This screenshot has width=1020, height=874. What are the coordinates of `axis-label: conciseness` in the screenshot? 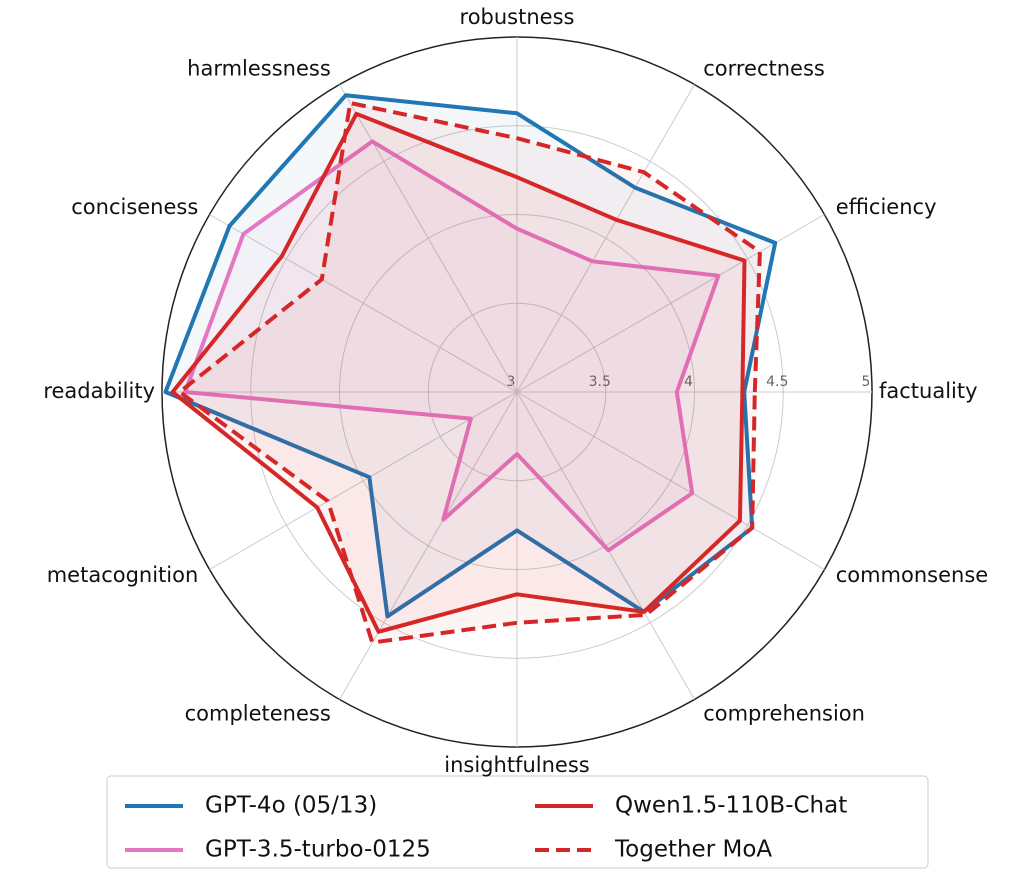 It's located at (134, 207).